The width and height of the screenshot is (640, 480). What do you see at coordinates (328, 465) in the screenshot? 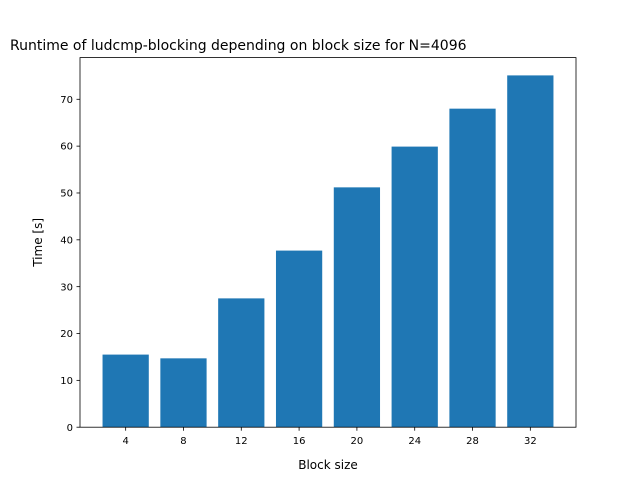
I see `x-axis-label: Block size` at bounding box center [328, 465].